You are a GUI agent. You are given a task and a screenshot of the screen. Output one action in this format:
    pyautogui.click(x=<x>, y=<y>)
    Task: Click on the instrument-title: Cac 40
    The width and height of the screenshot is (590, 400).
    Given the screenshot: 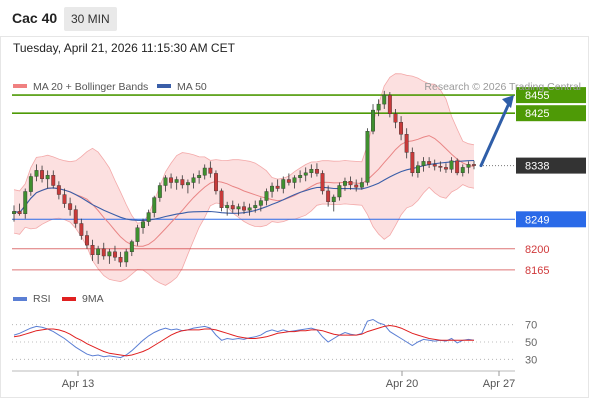 What is the action you would take?
    pyautogui.click(x=35, y=18)
    